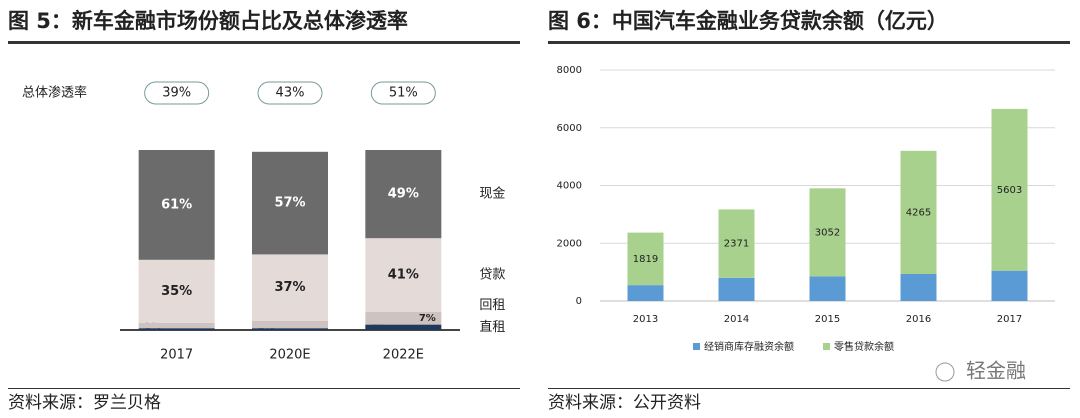 This screenshot has width=1080, height=418. I want to click on data-label: 57%, so click(289, 203).